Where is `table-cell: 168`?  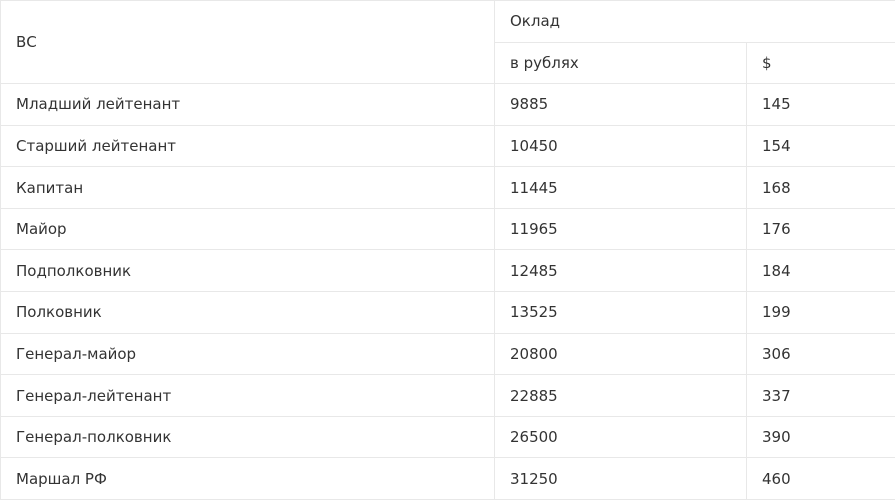 table-cell: 168 is located at coordinates (821, 188).